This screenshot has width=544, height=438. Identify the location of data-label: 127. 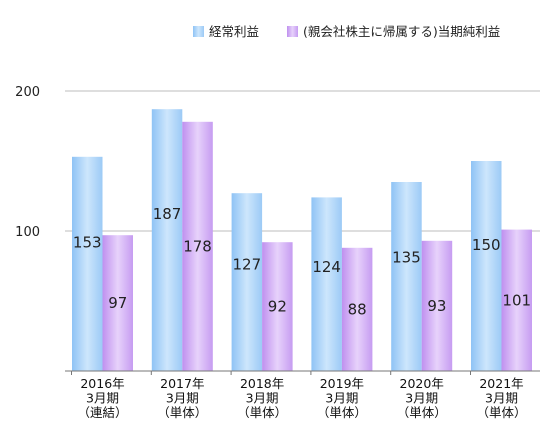
(247, 264).